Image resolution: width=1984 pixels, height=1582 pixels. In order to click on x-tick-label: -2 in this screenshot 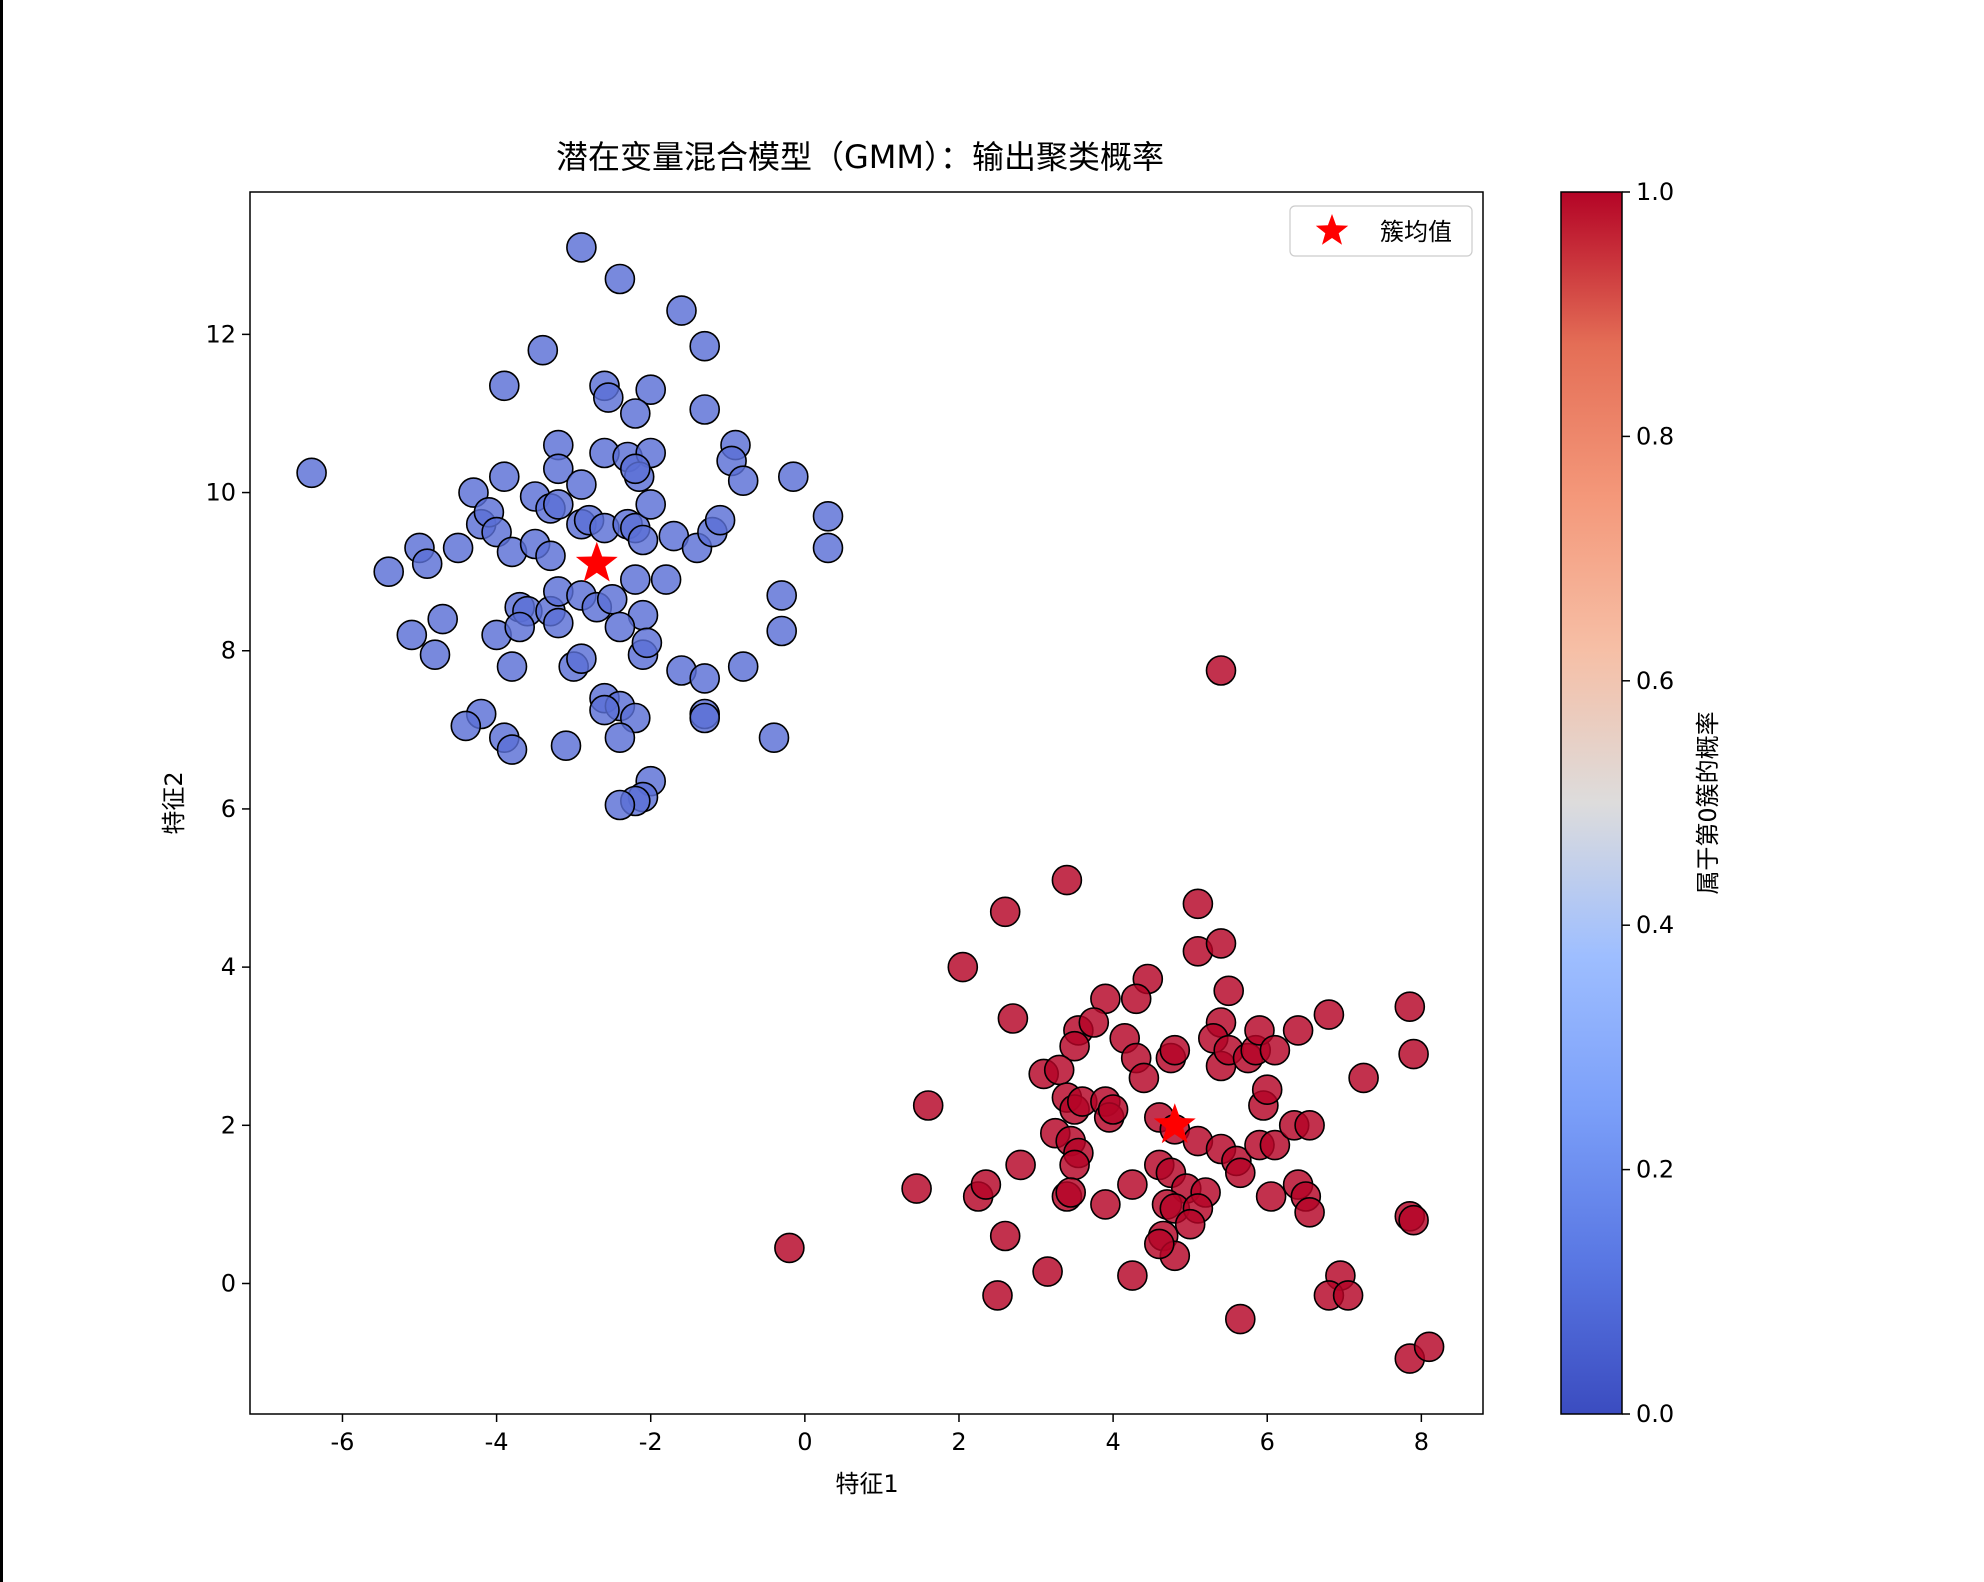, I will do `click(651, 1442)`.